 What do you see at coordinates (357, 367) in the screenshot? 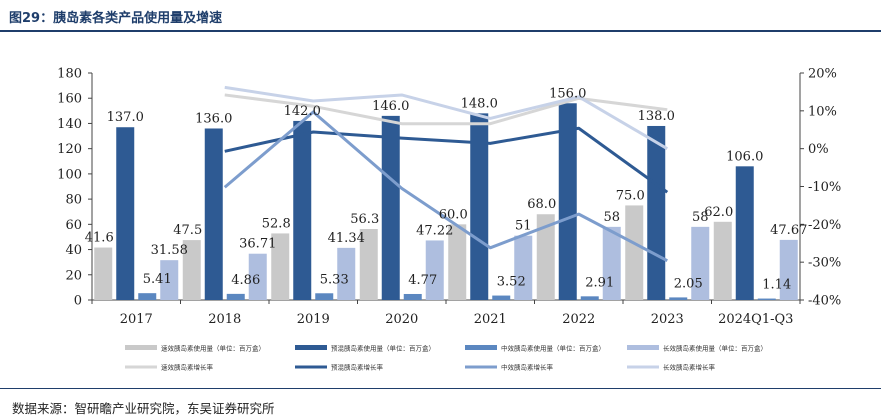
I see `legend-label: 预混胰岛素增长率` at bounding box center [357, 367].